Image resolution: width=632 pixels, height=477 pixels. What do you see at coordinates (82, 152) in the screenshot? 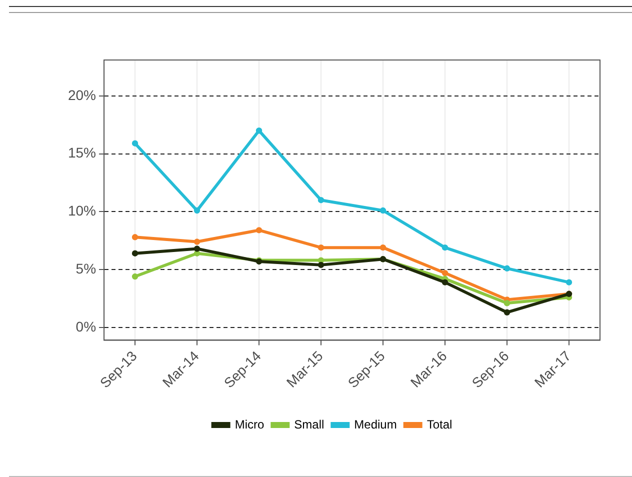
I see `y-tick-label: 15%` at bounding box center [82, 152].